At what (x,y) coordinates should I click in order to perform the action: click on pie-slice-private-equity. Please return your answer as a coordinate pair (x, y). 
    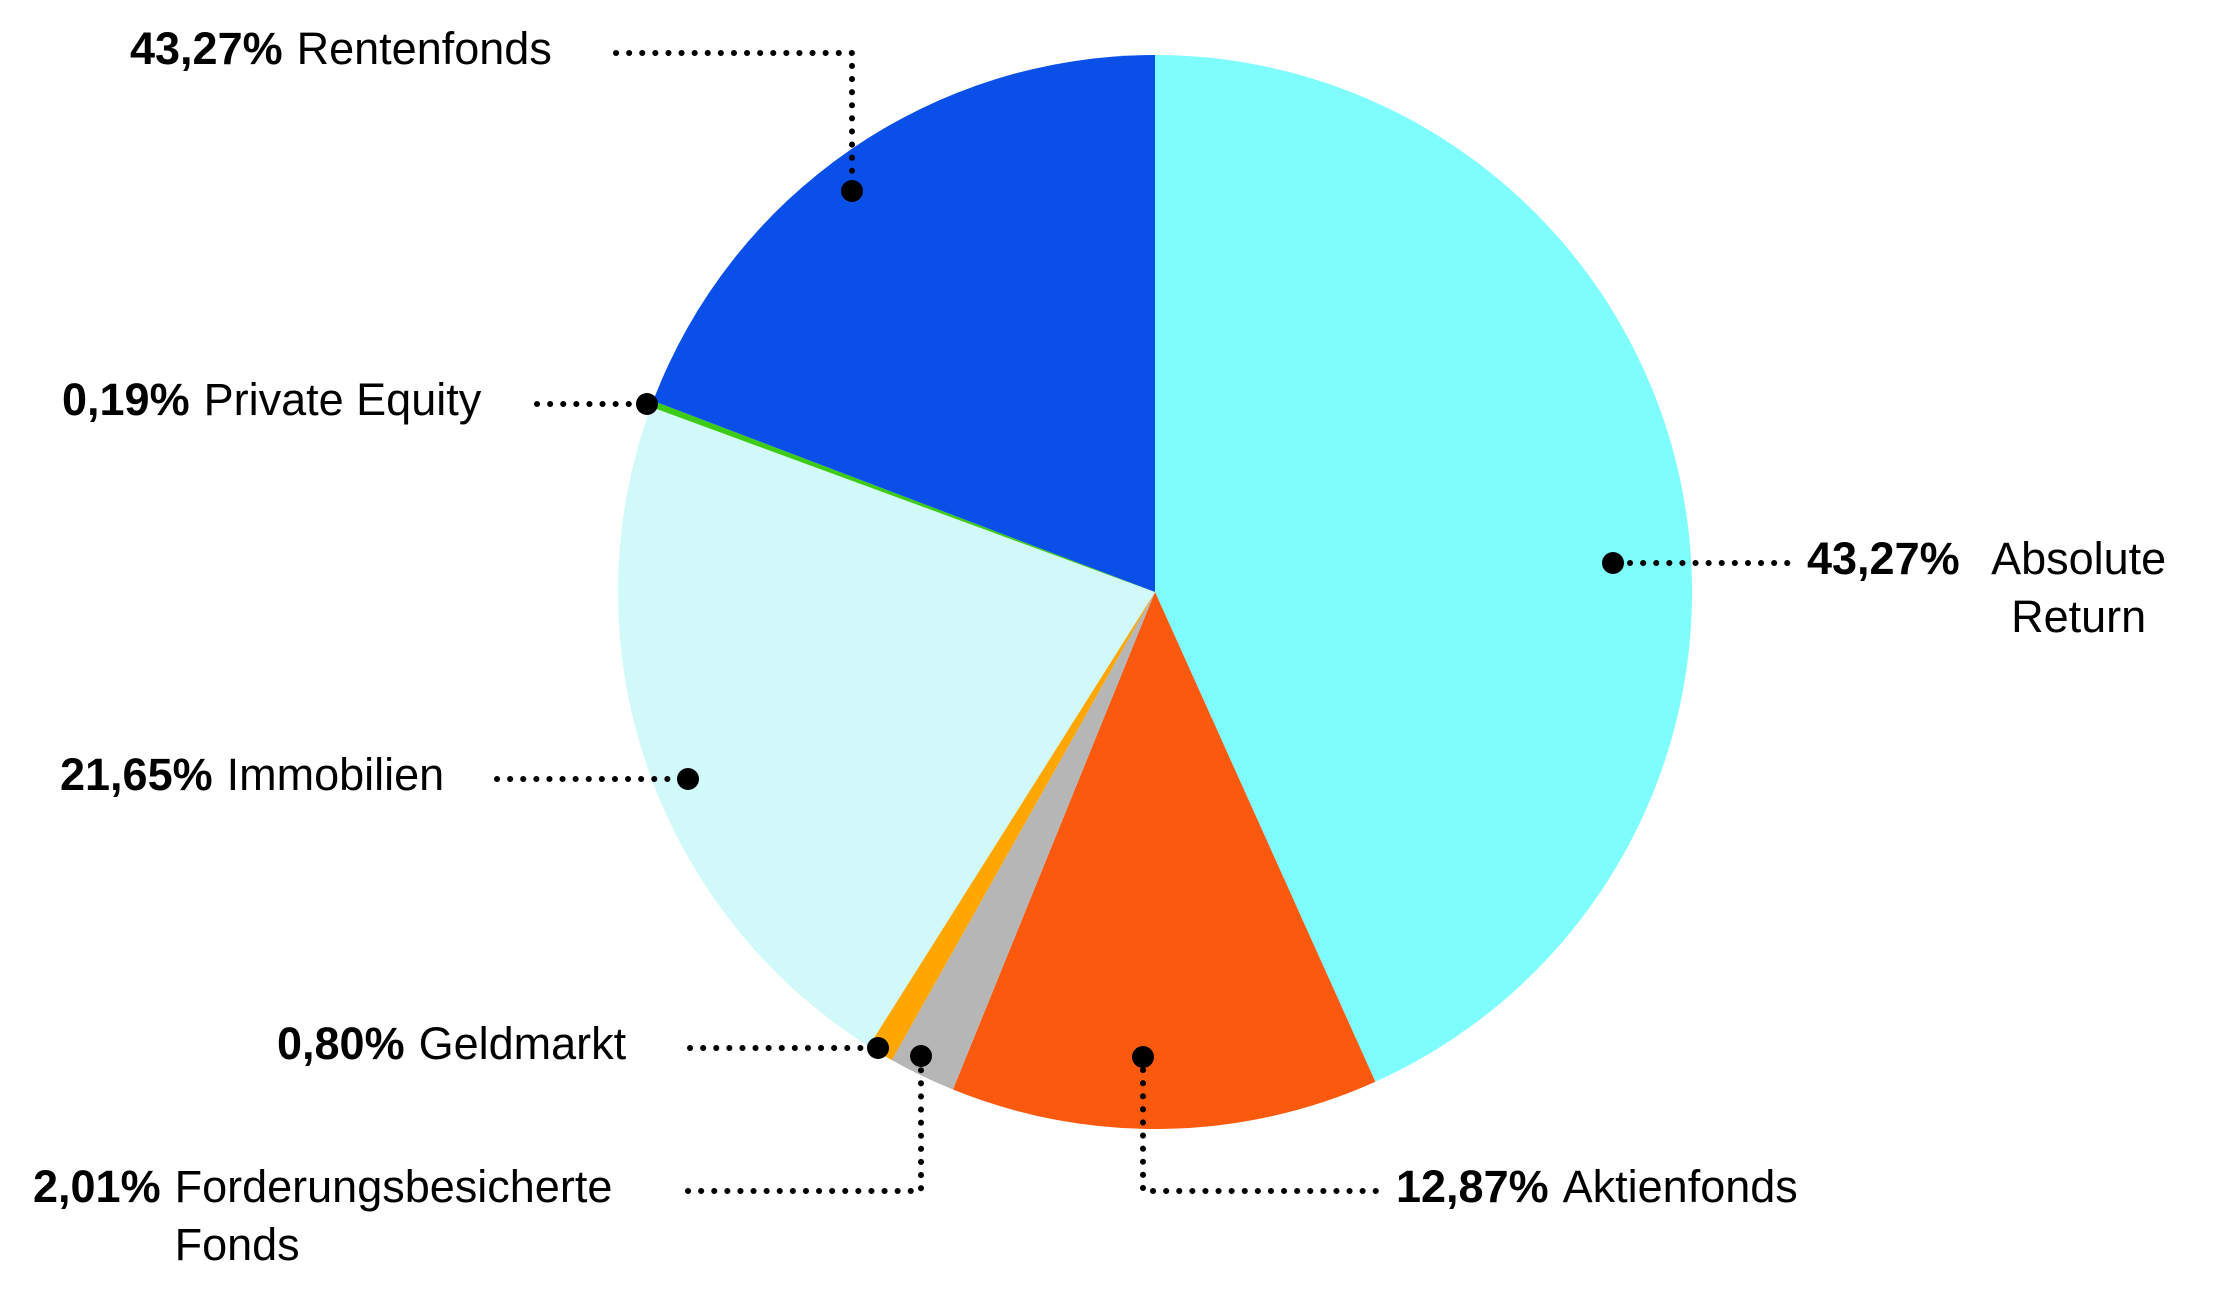
    Looking at the image, I should click on (902, 496).